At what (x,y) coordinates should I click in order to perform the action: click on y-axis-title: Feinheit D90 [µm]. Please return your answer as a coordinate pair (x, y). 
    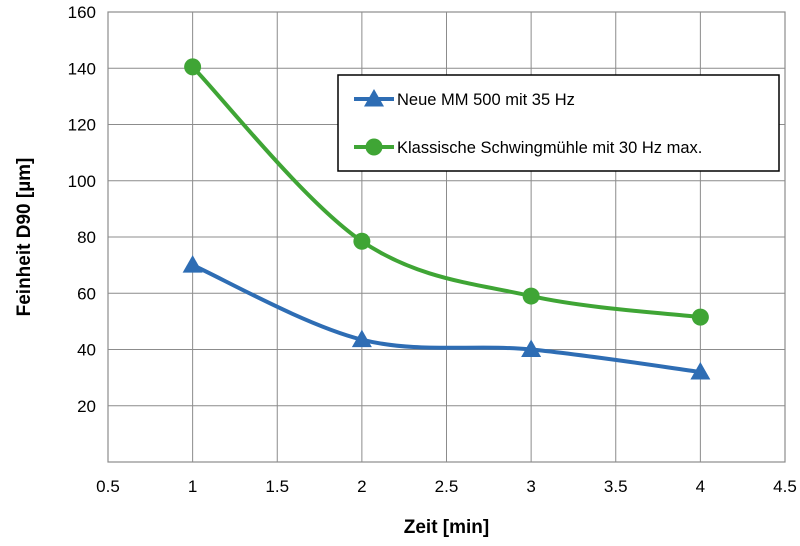
    Looking at the image, I should click on (24, 237).